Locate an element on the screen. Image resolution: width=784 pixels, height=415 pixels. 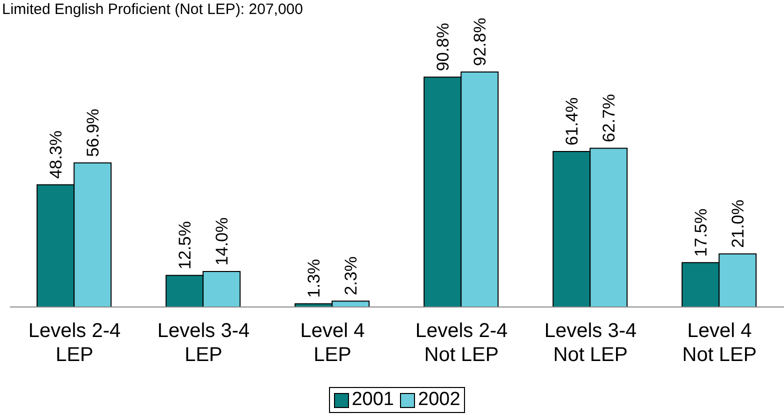
data-label: 2.3% is located at coordinates (351, 276).